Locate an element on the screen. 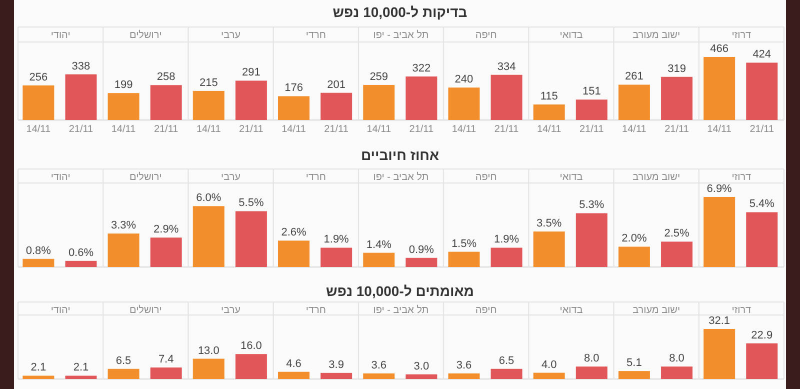 The width and height of the screenshot is (800, 389). data-label: 240 is located at coordinates (464, 80).